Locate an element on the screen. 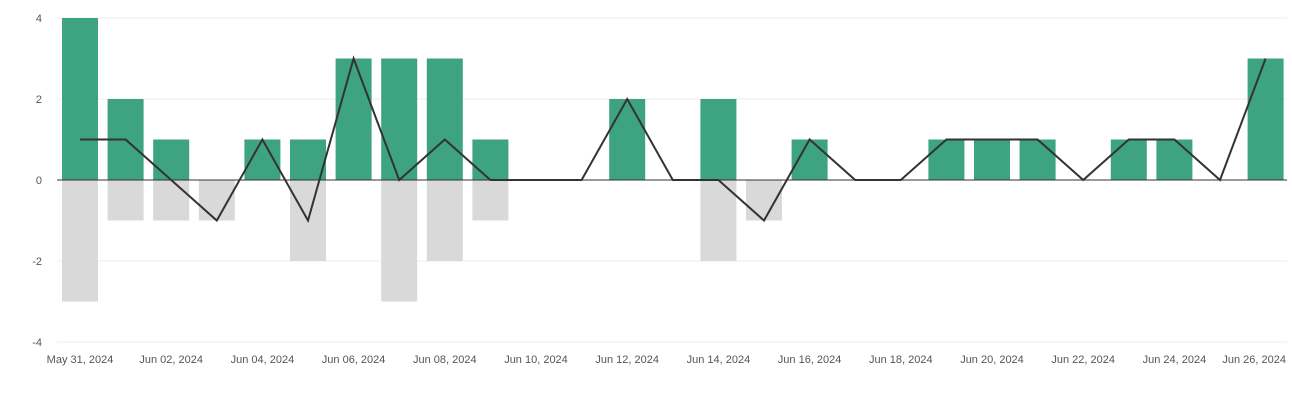  x-tick-label: Jun 12, 2024 is located at coordinates (627, 360).